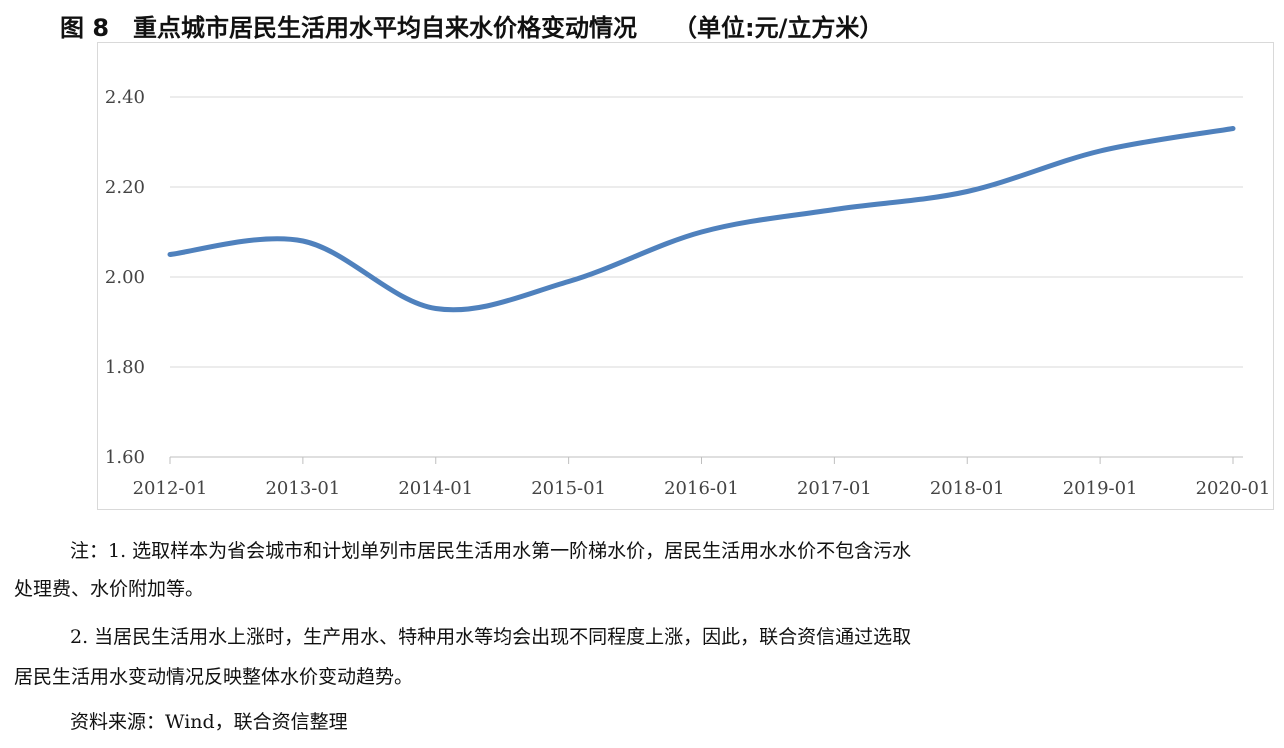  What do you see at coordinates (302, 488) in the screenshot?
I see `x-tick-label: 2013-01` at bounding box center [302, 488].